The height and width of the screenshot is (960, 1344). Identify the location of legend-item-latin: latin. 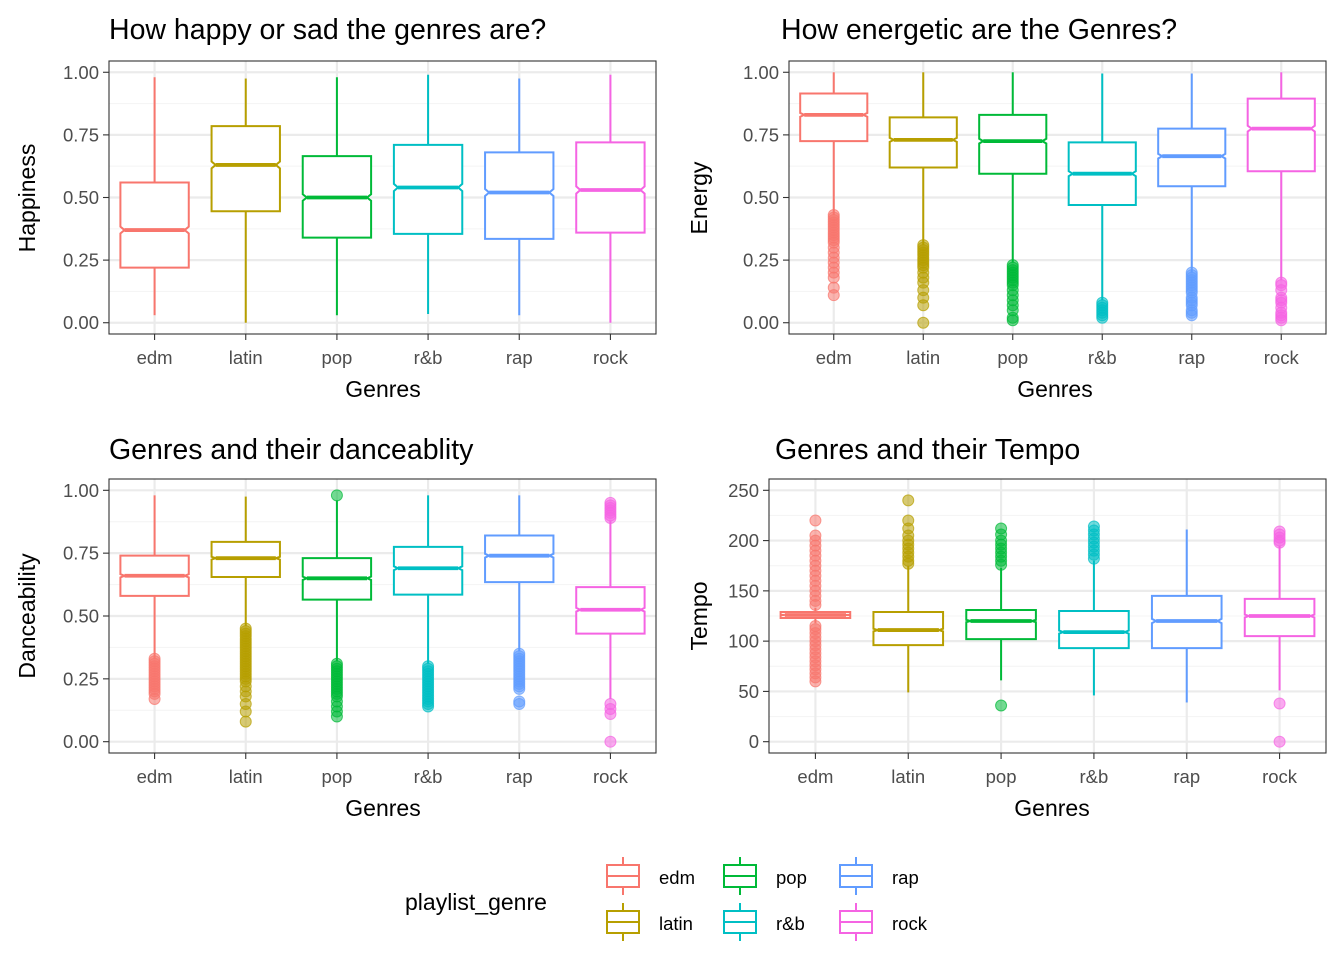
(649, 922).